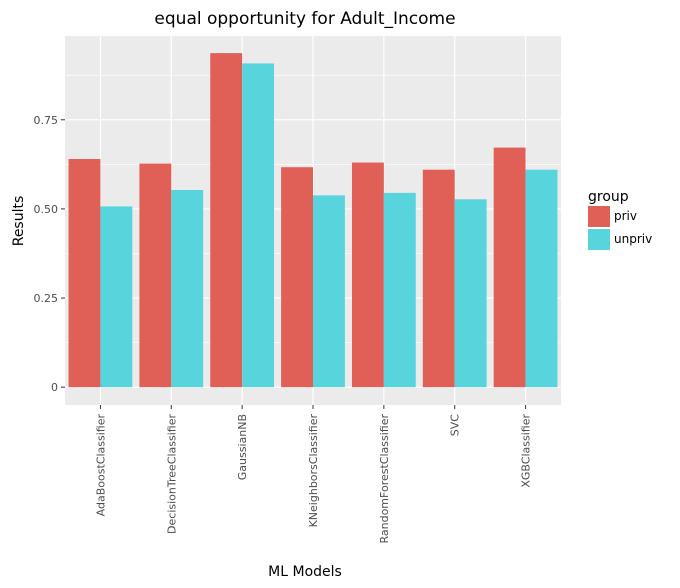 The width and height of the screenshot is (680, 588). I want to click on chart-title: equal opportunity for Adult_Income, so click(304, 19).